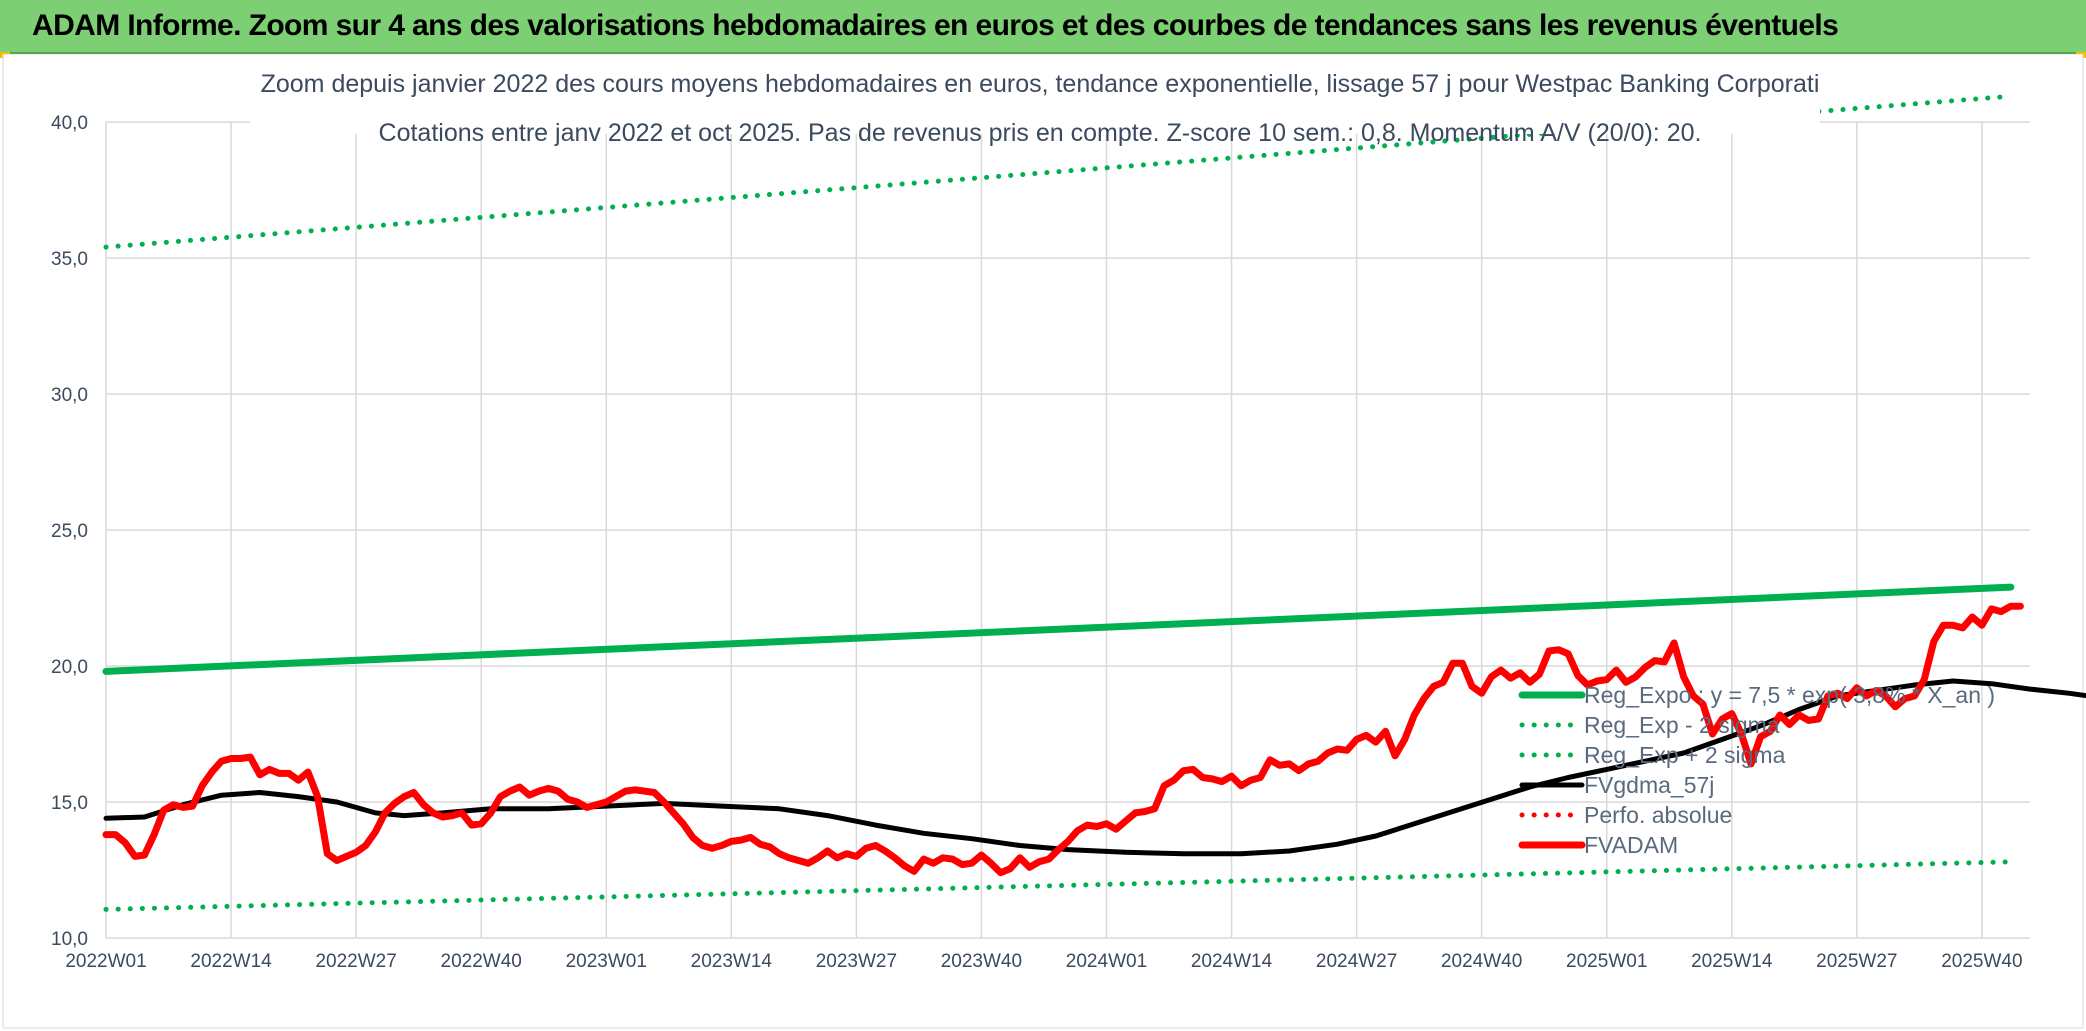  What do you see at coordinates (1789, 695) in the screenshot?
I see `legend-label-0: Reg_Expo : y = 7,5 * exp( 3,8% * X_an )` at bounding box center [1789, 695].